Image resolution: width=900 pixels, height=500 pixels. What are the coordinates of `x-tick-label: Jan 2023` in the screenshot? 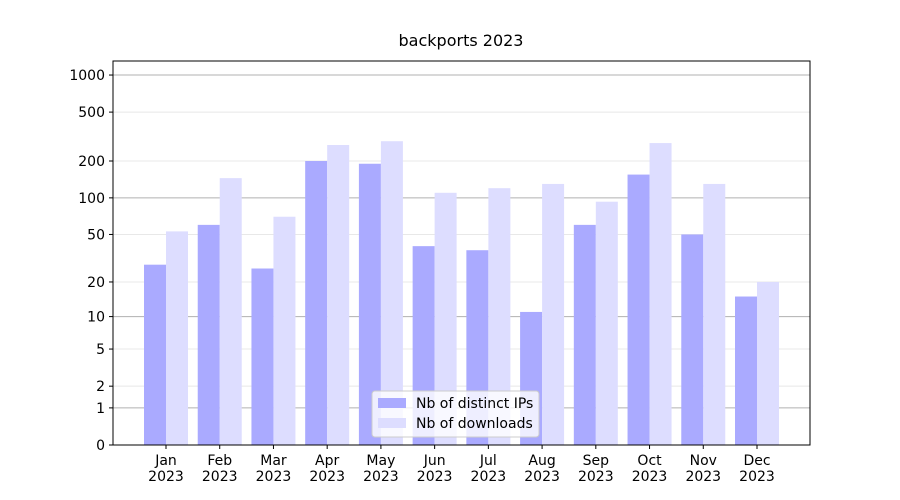 It's located at (166, 469).